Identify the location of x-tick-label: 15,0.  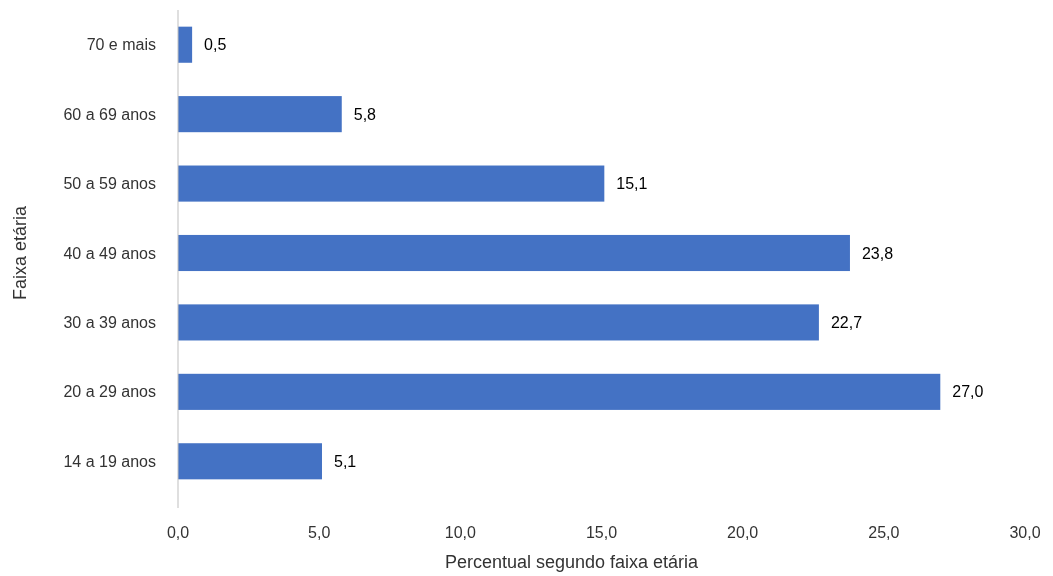
(601, 532).